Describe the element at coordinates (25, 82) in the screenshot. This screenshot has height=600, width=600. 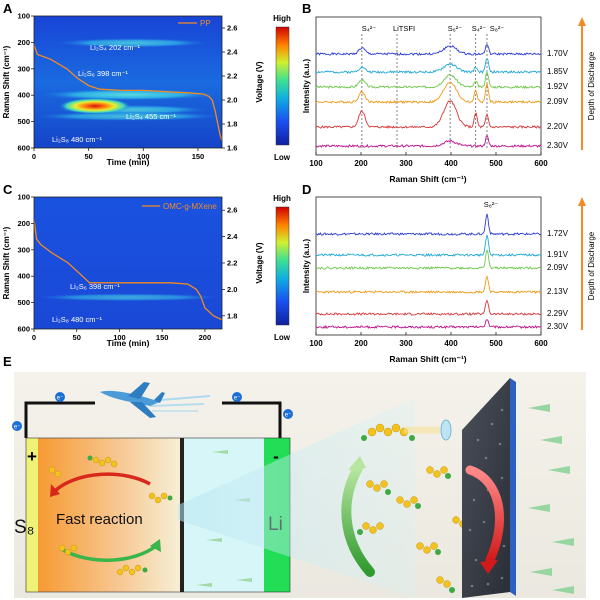
I see `panel-a-y-ticks: 100 200 300 400 500 600` at that location.